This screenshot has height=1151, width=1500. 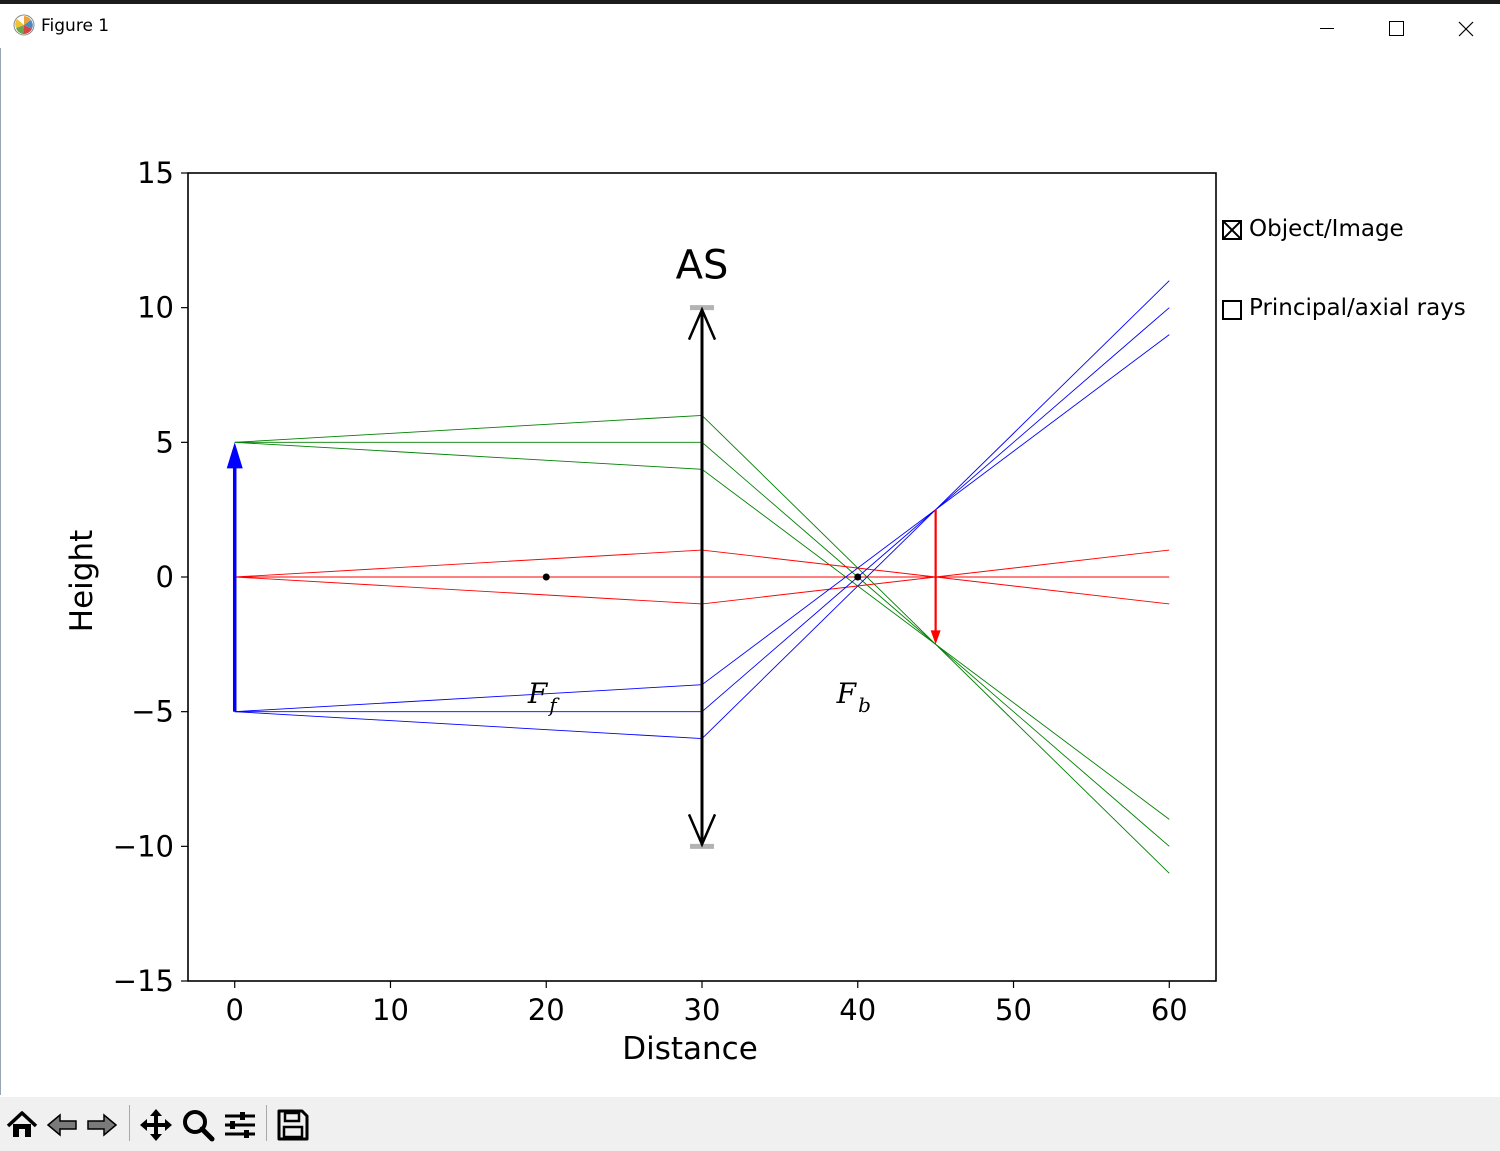 I want to click on object-arrow-head, so click(x=234, y=455).